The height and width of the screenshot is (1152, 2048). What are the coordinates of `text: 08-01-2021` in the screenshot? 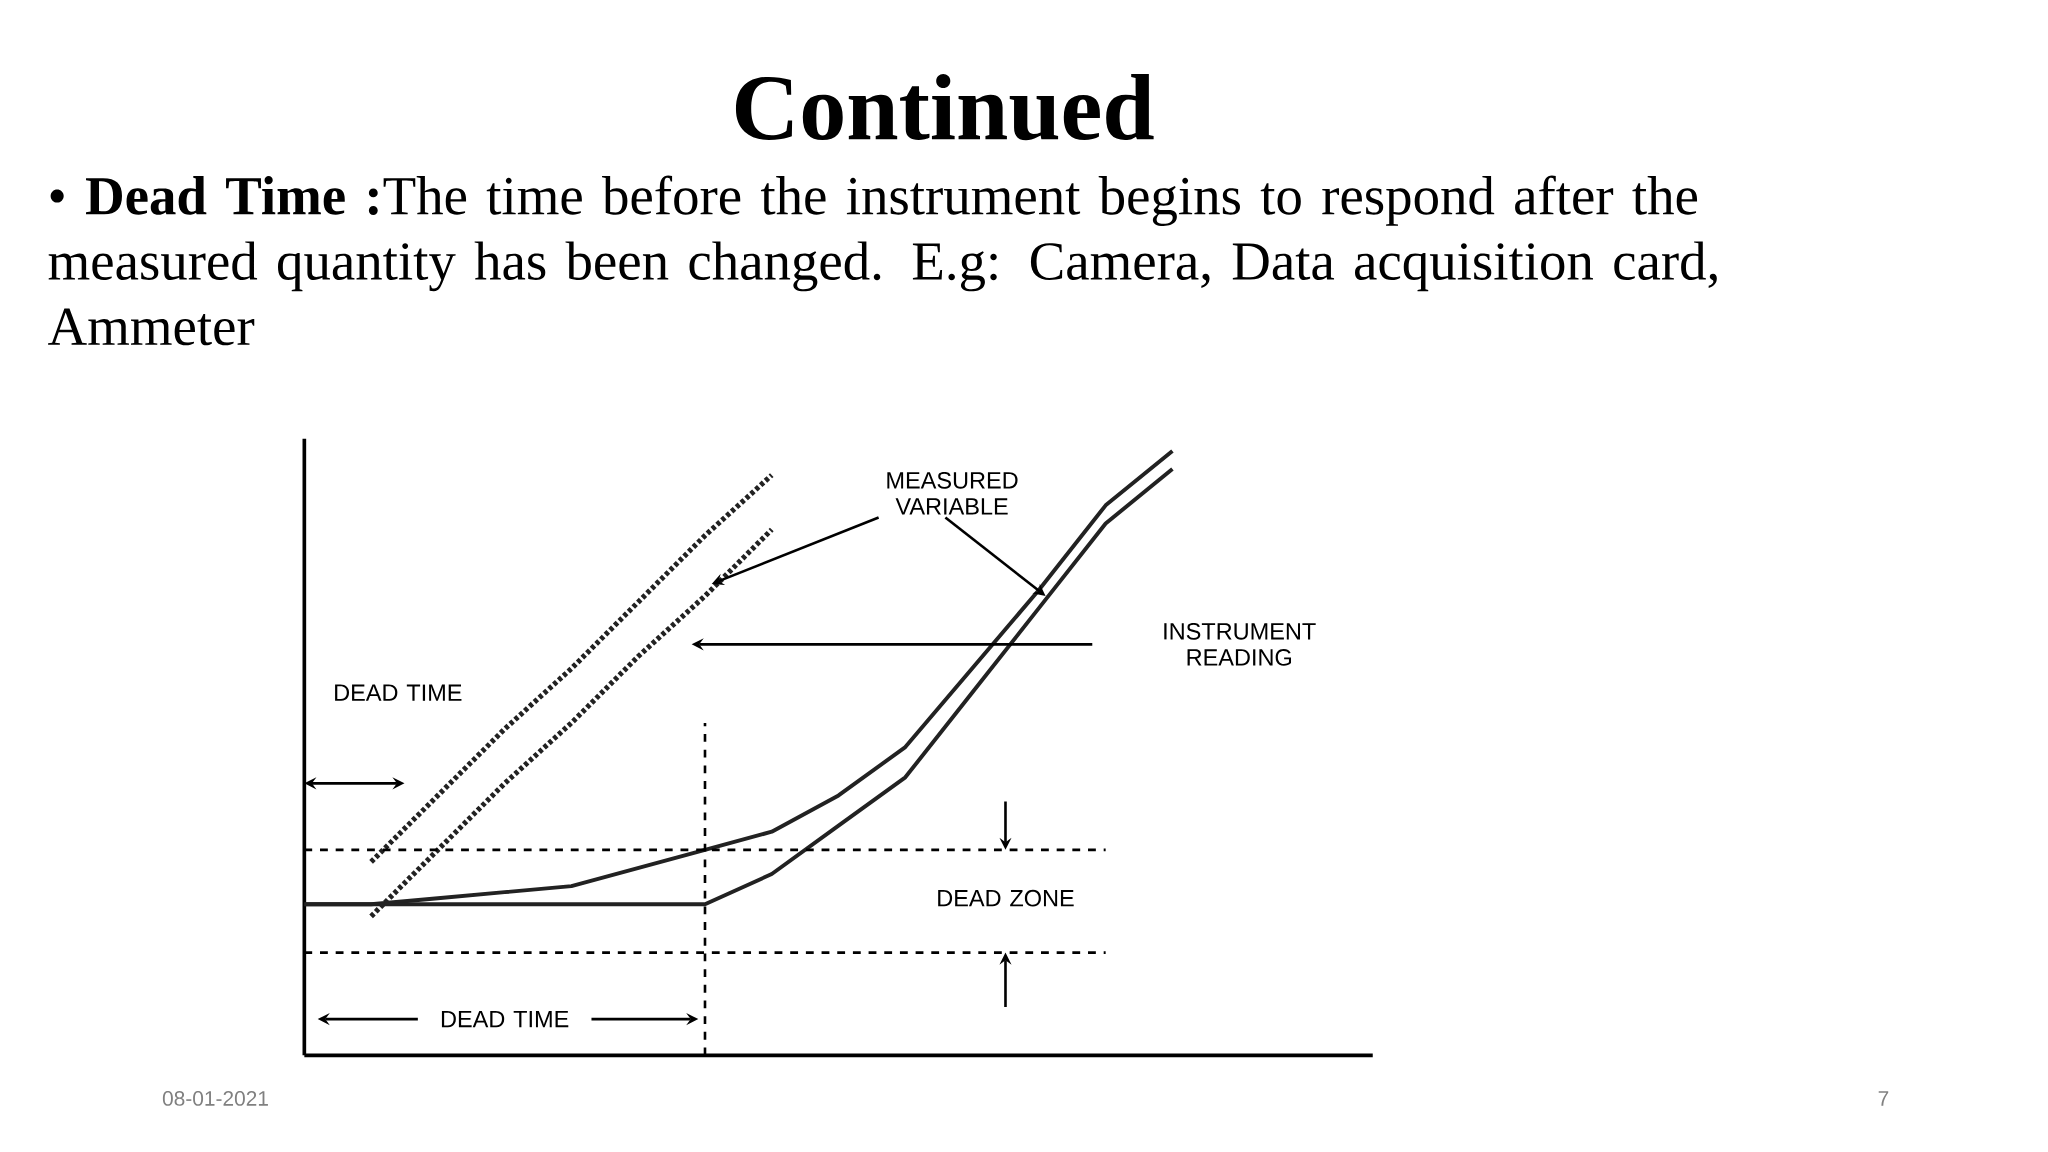 It's located at (215, 1098).